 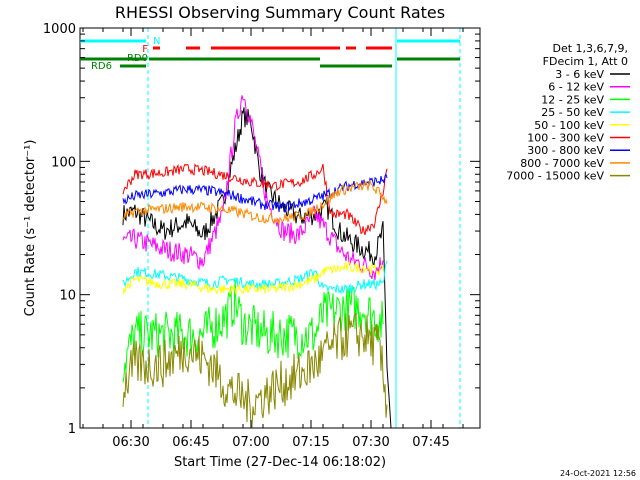 What do you see at coordinates (590, 48) in the screenshot?
I see `legend-header: Det 1,3,6,7,9,` at bounding box center [590, 48].